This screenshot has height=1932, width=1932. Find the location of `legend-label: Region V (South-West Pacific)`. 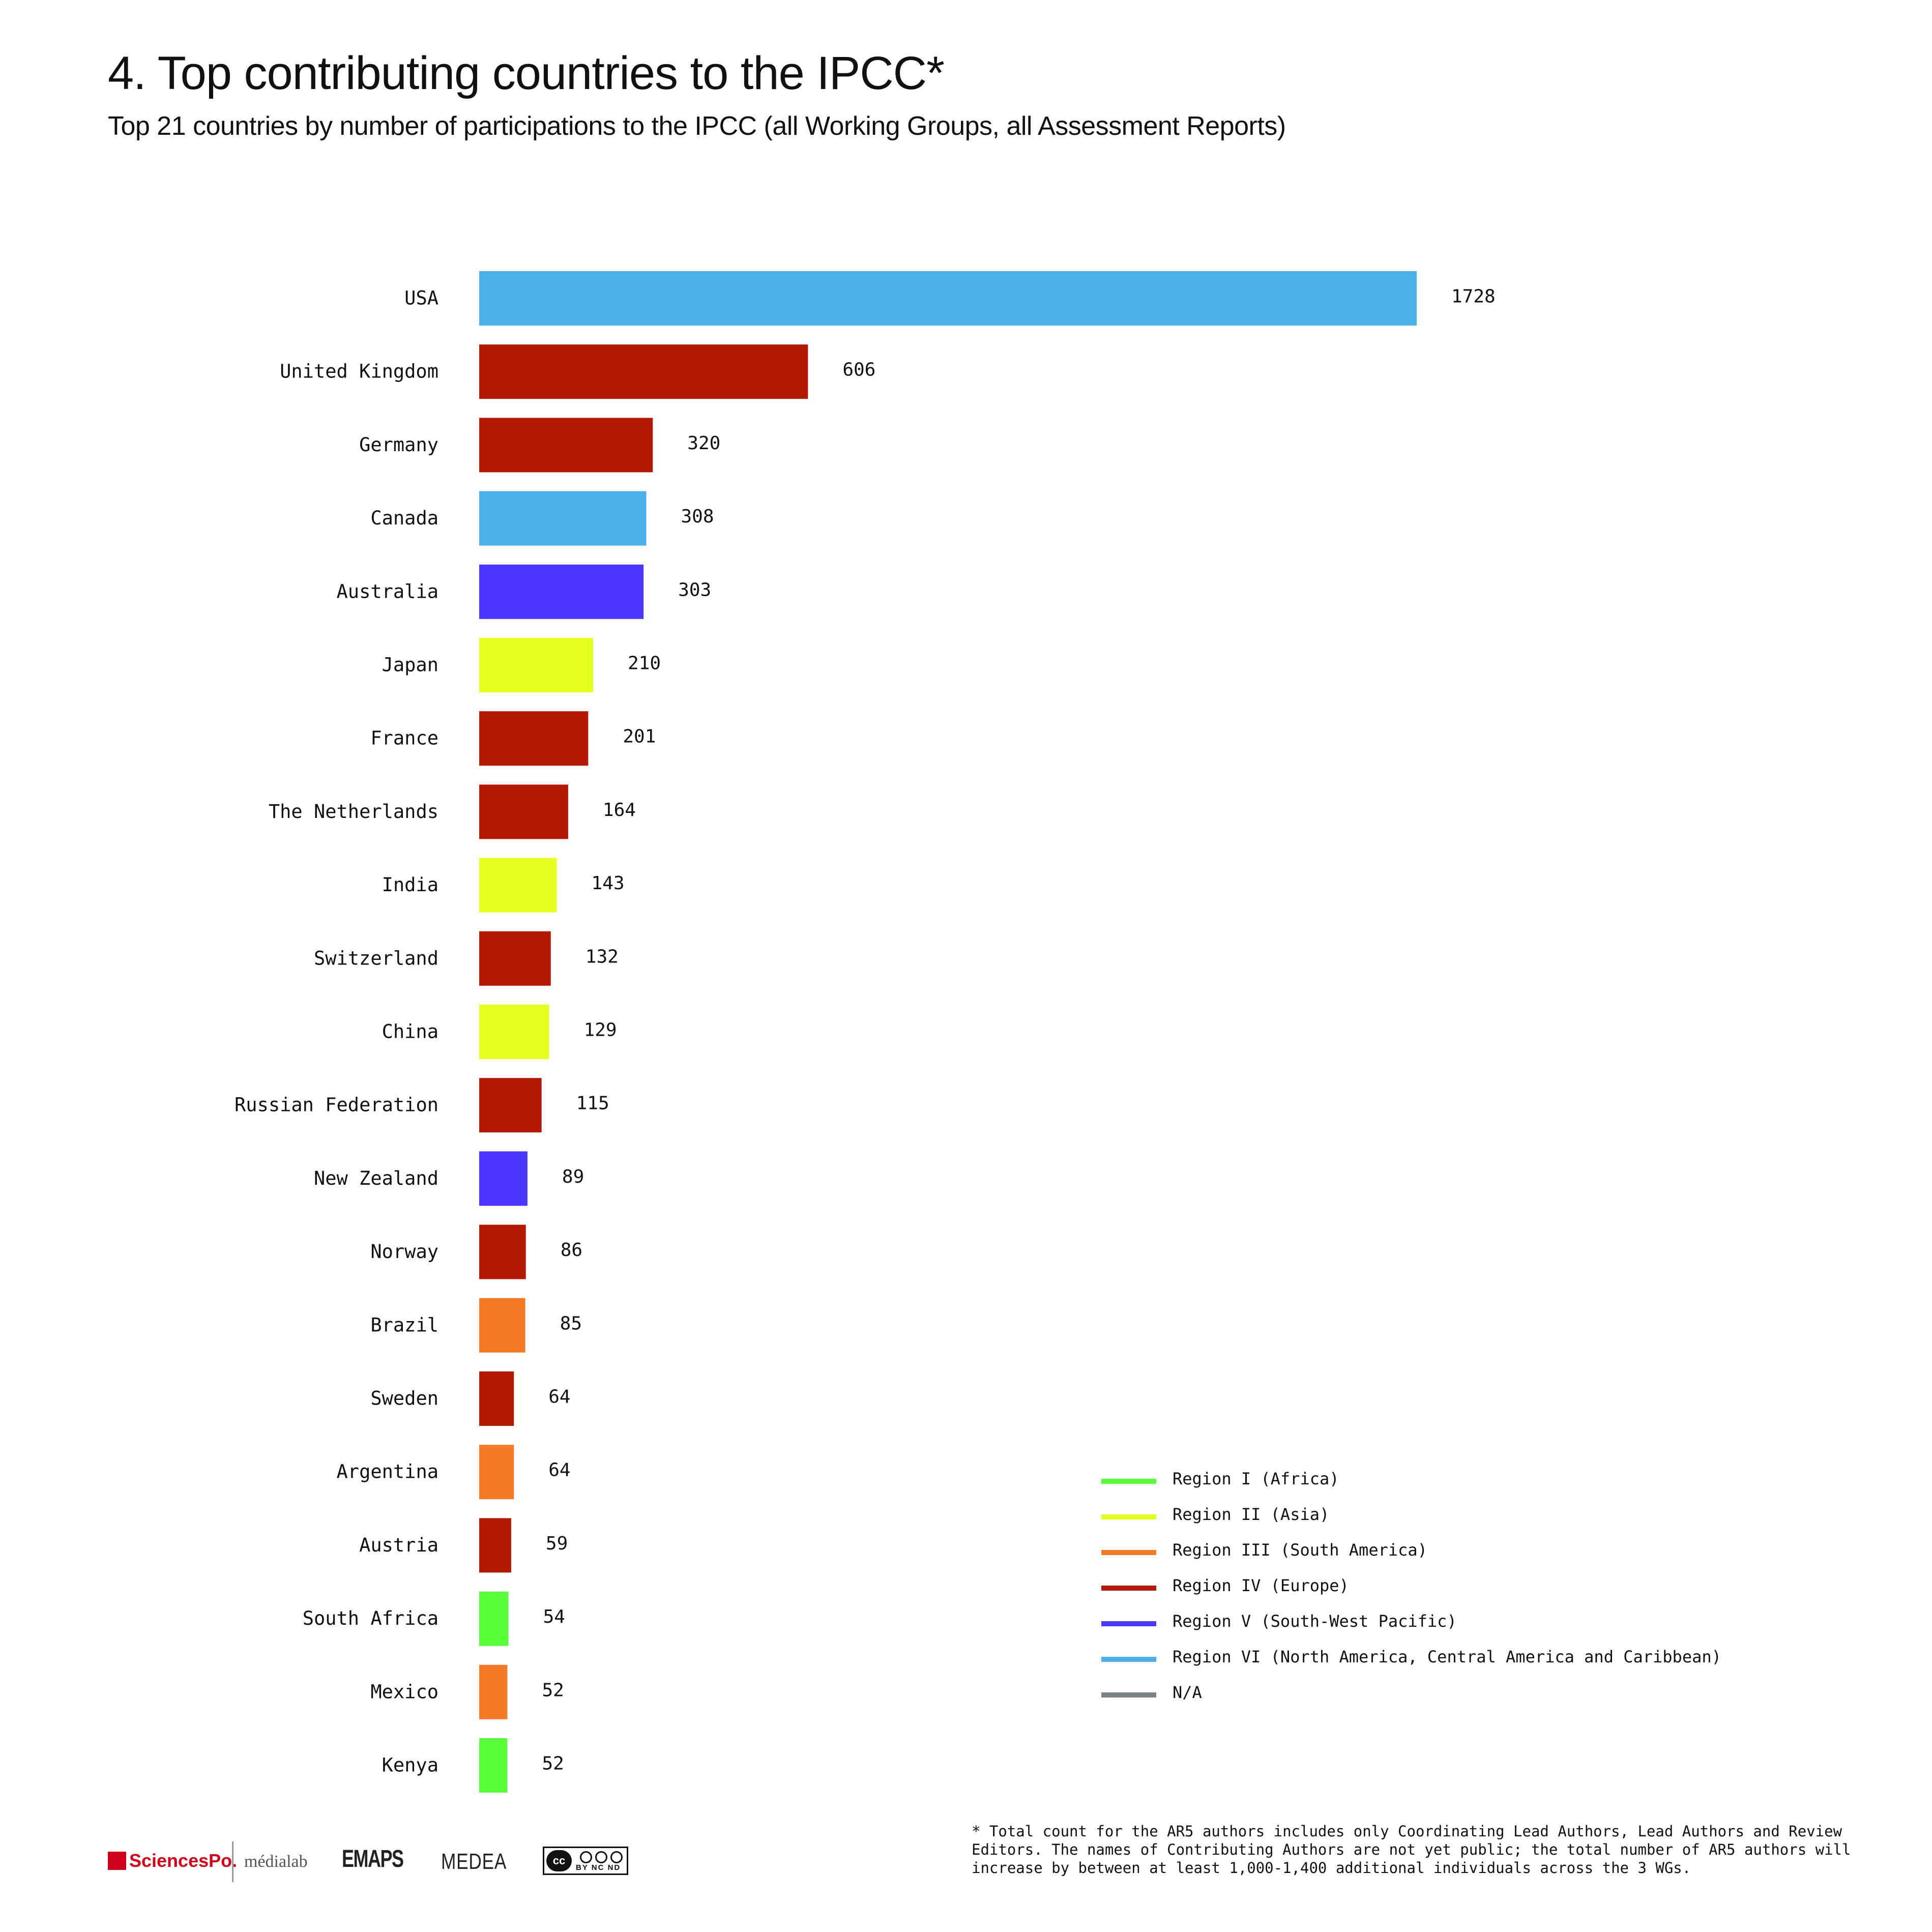

legend-label: Region V (South-West Pacific) is located at coordinates (1315, 1621).